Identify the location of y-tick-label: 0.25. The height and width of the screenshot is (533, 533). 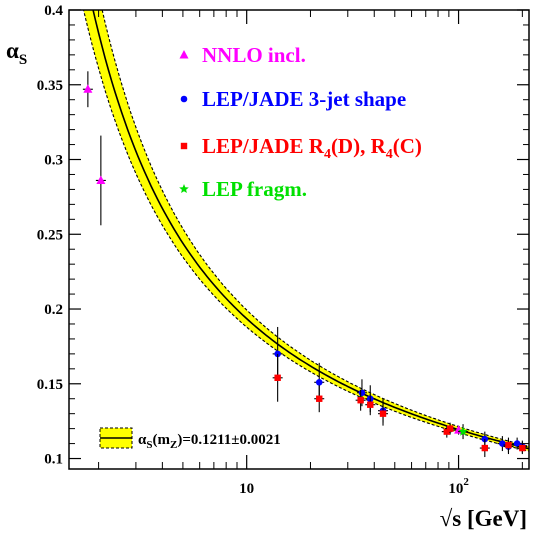
(50, 235).